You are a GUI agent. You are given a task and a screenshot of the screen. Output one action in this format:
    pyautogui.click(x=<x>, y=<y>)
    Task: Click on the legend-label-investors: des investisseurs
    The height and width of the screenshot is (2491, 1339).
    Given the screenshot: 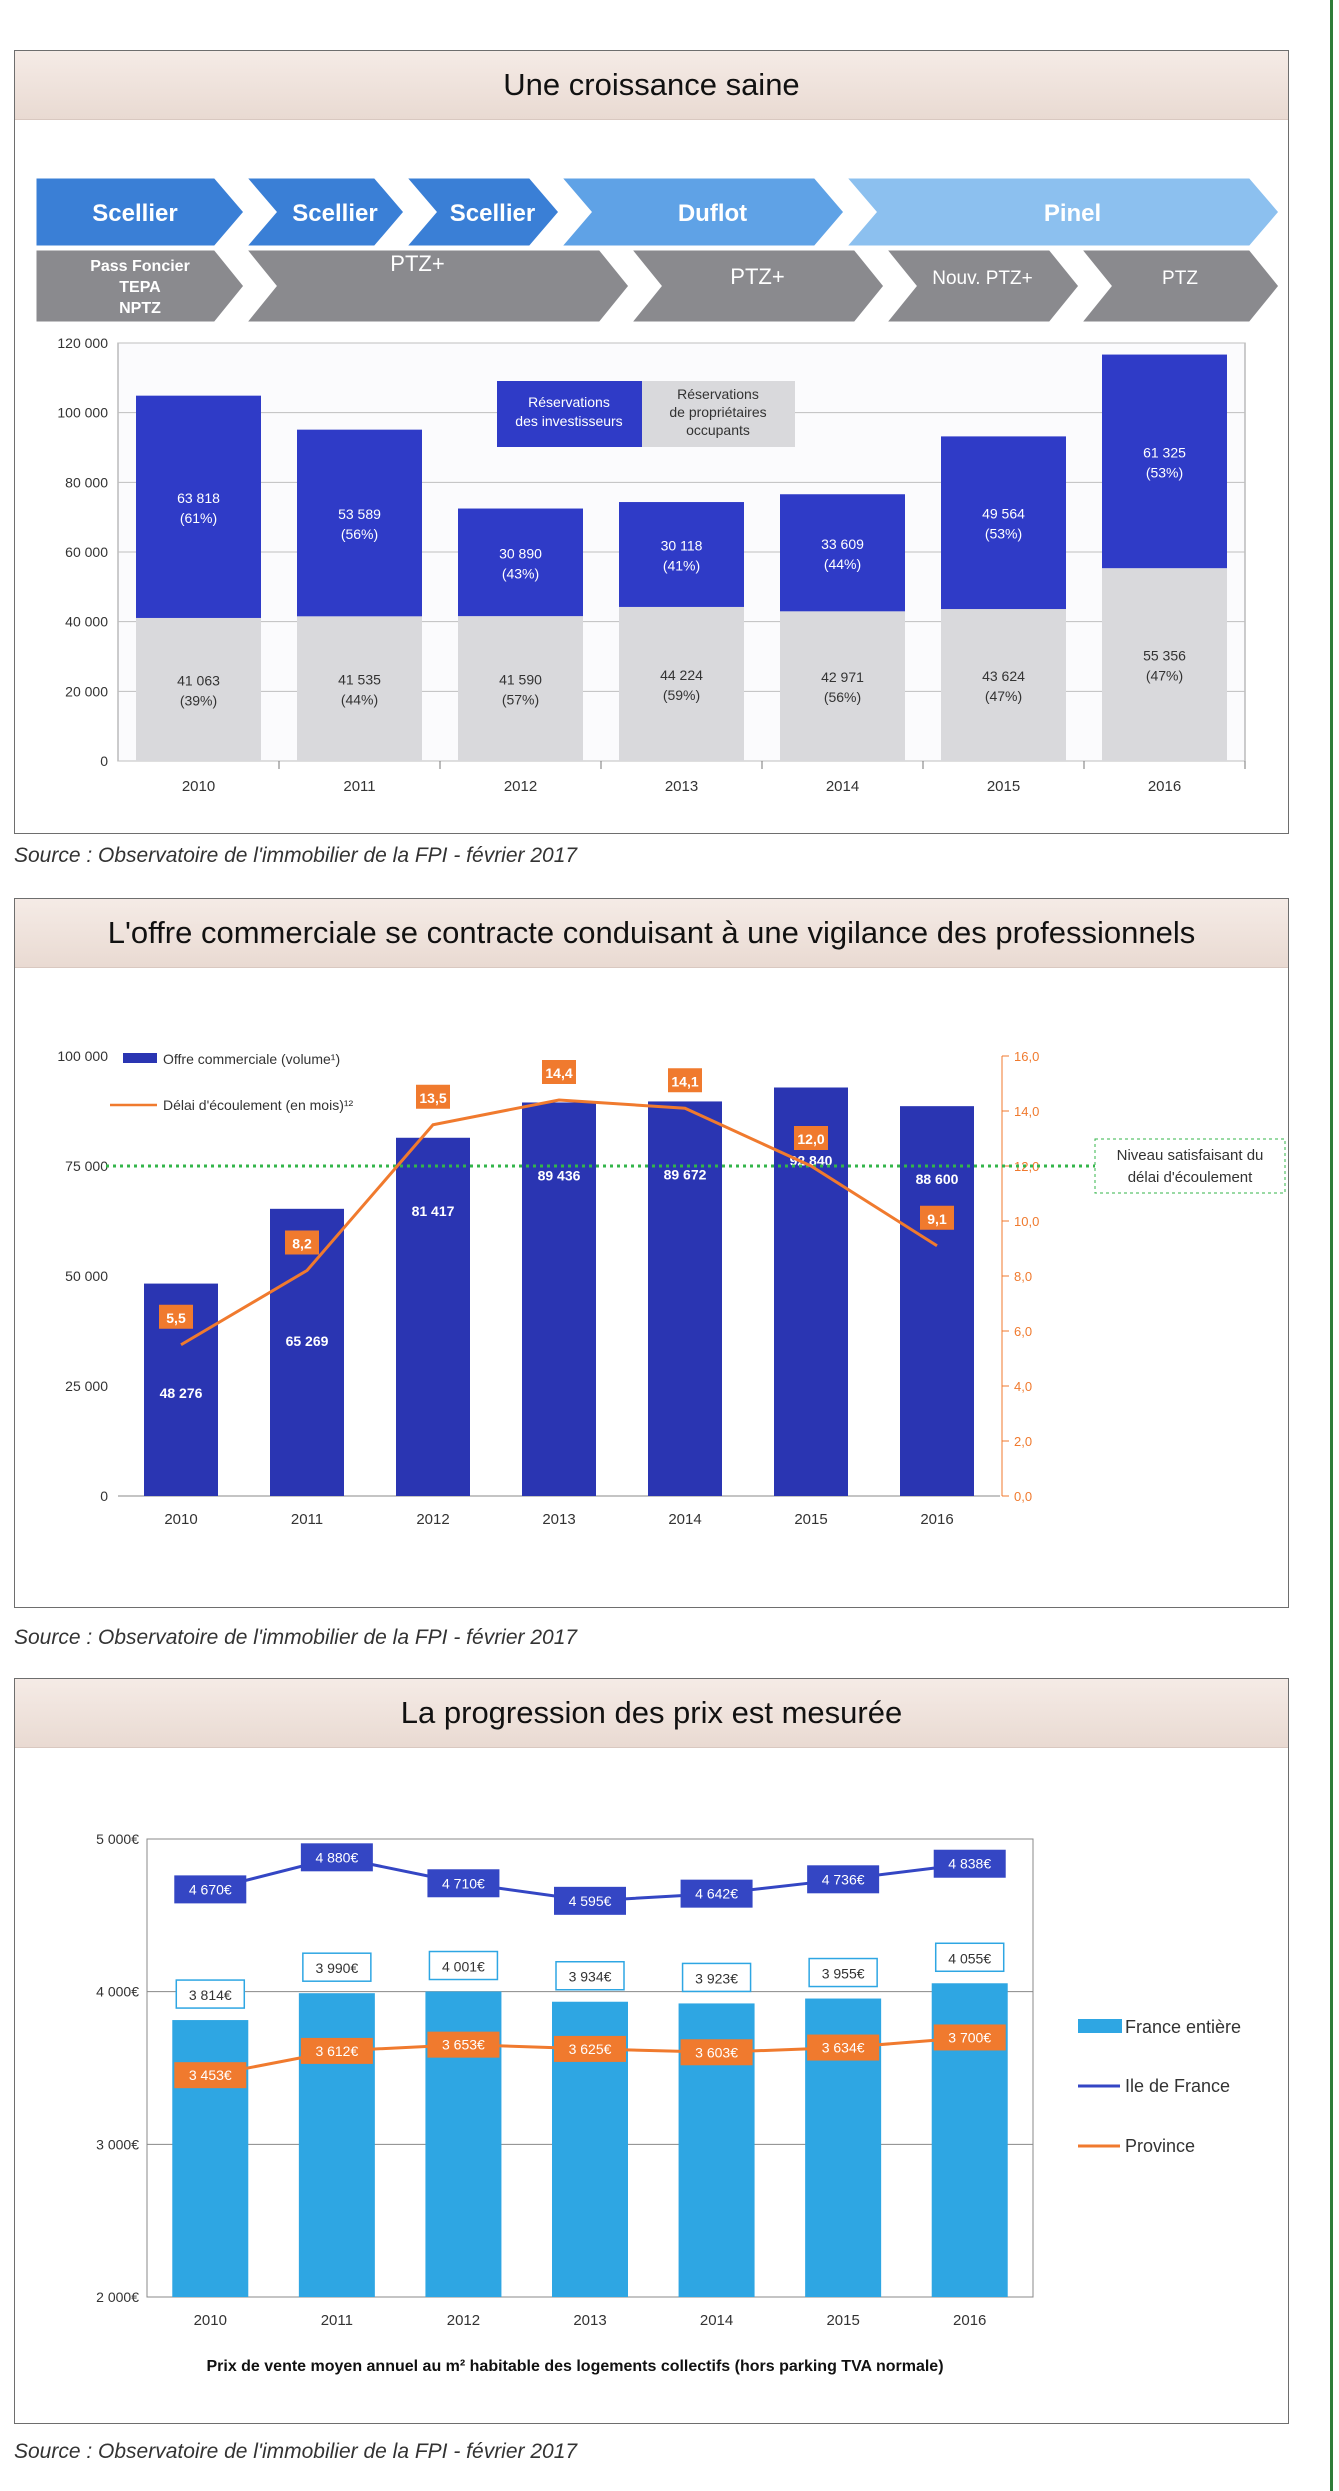 What is the action you would take?
    pyautogui.click(x=568, y=421)
    